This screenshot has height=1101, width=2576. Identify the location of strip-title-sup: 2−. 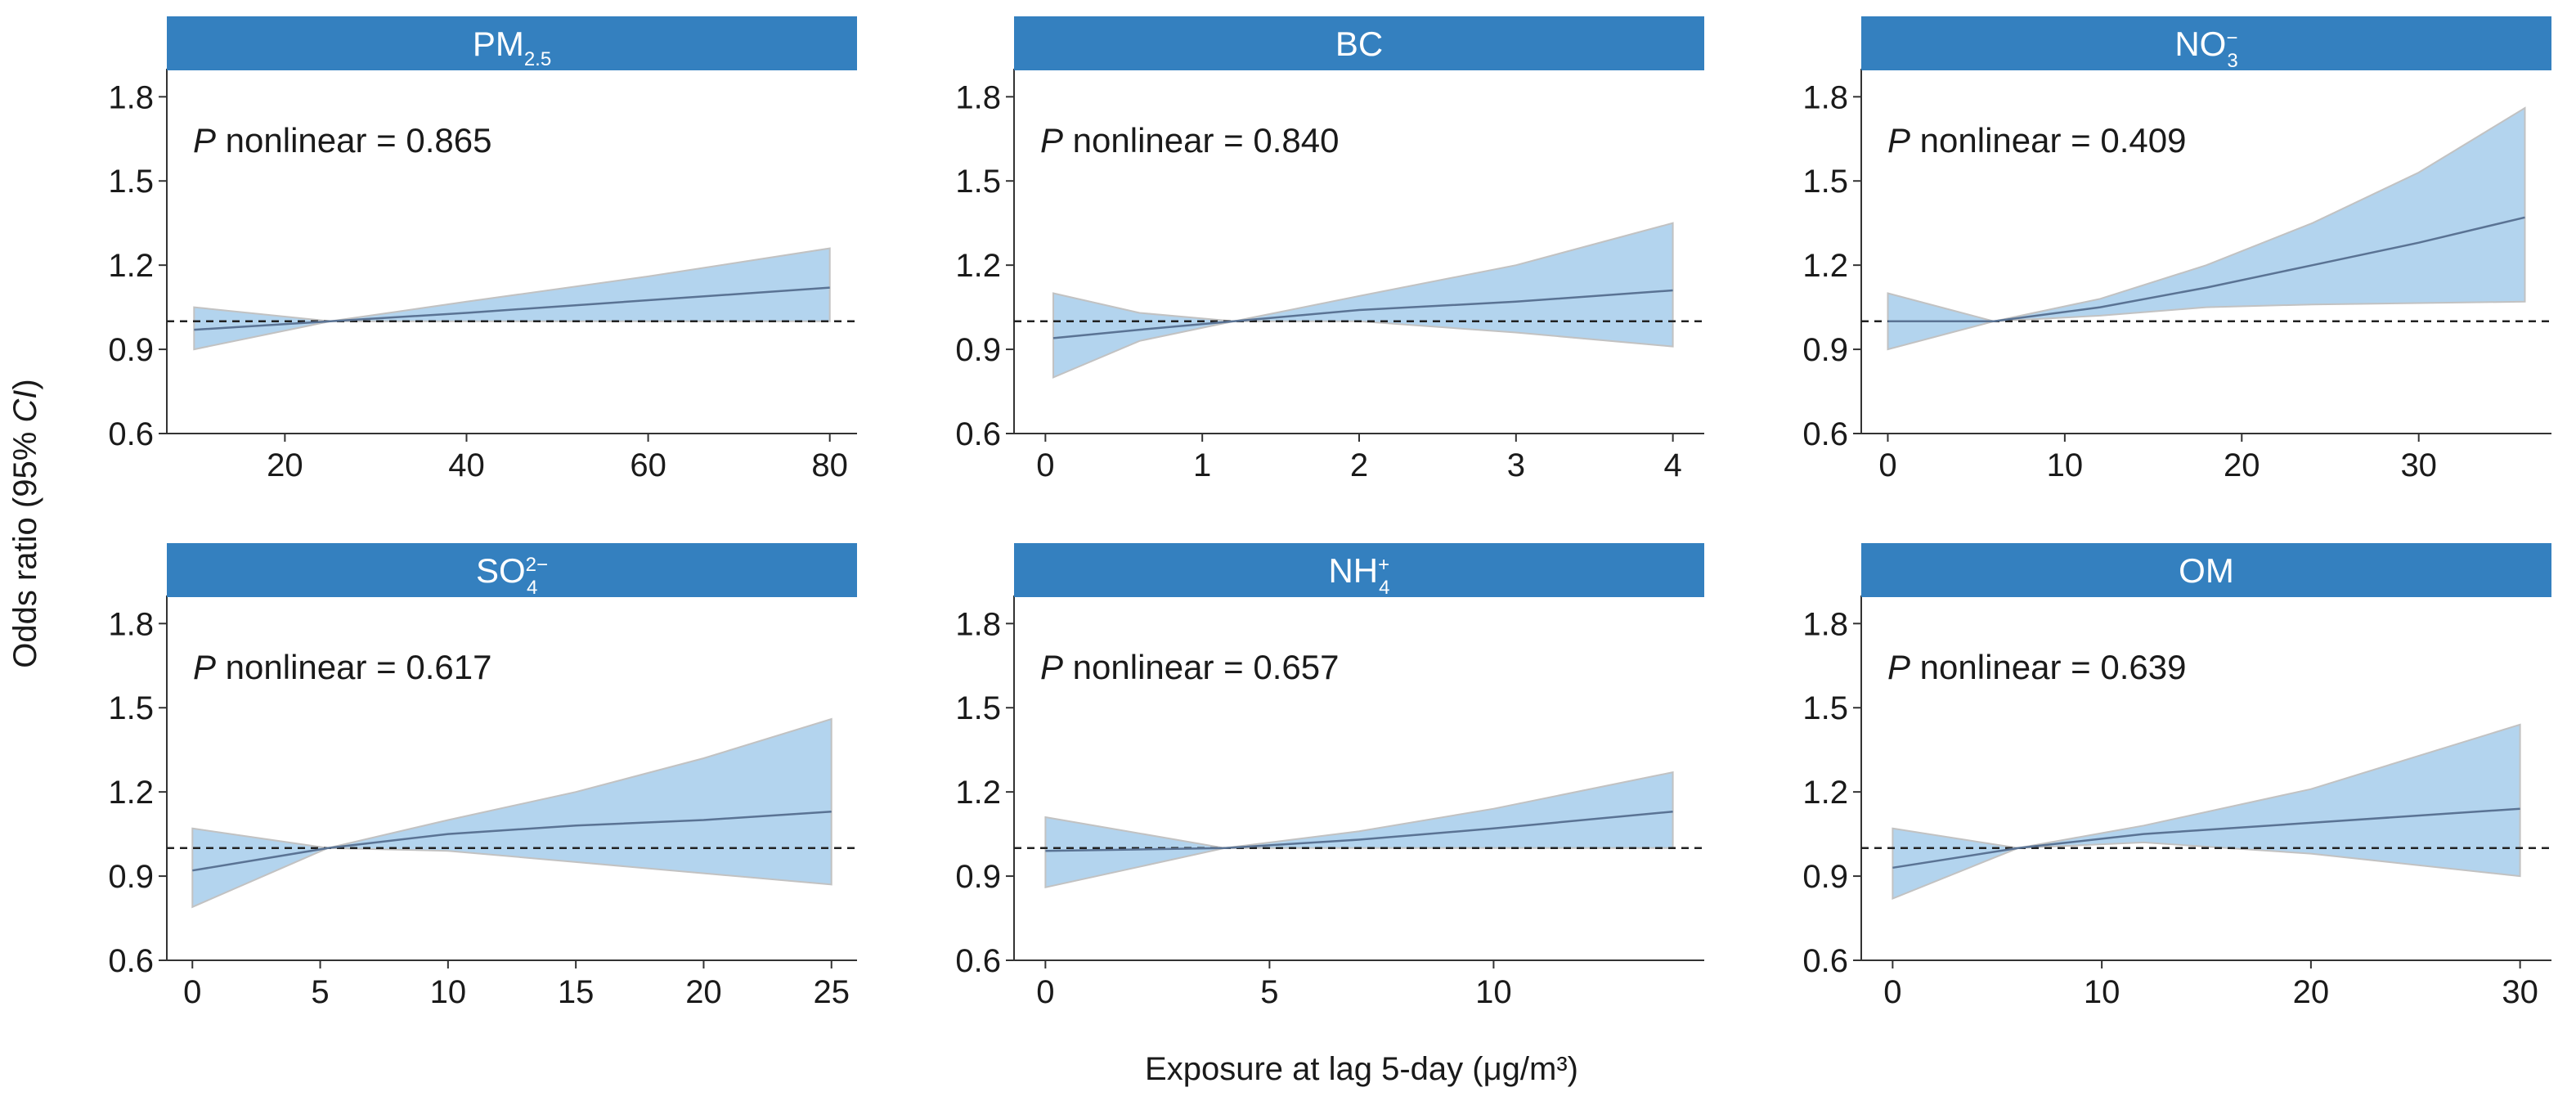
(537, 565).